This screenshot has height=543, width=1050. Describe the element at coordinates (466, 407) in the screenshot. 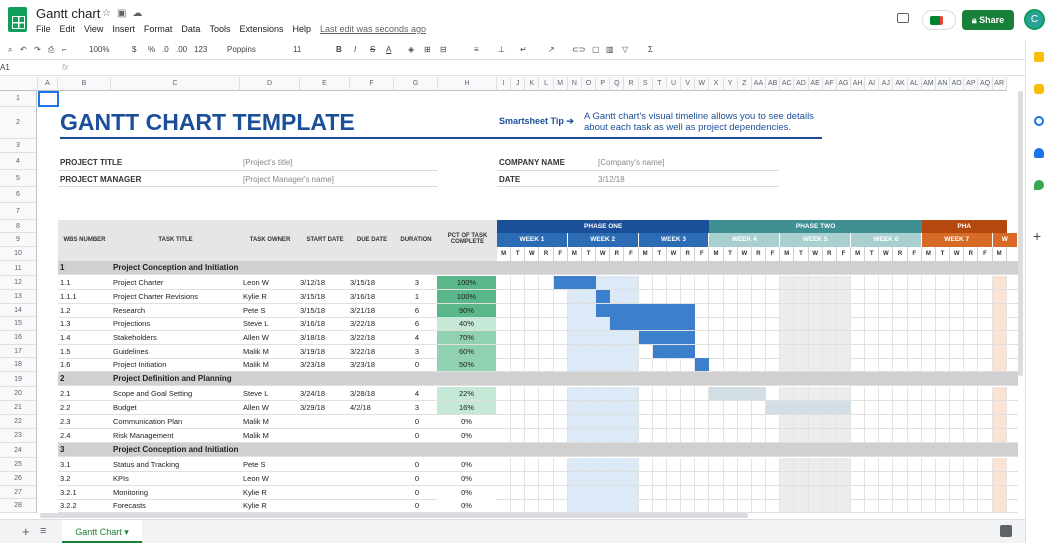

I see `pct-complete-cell: 16%` at that location.